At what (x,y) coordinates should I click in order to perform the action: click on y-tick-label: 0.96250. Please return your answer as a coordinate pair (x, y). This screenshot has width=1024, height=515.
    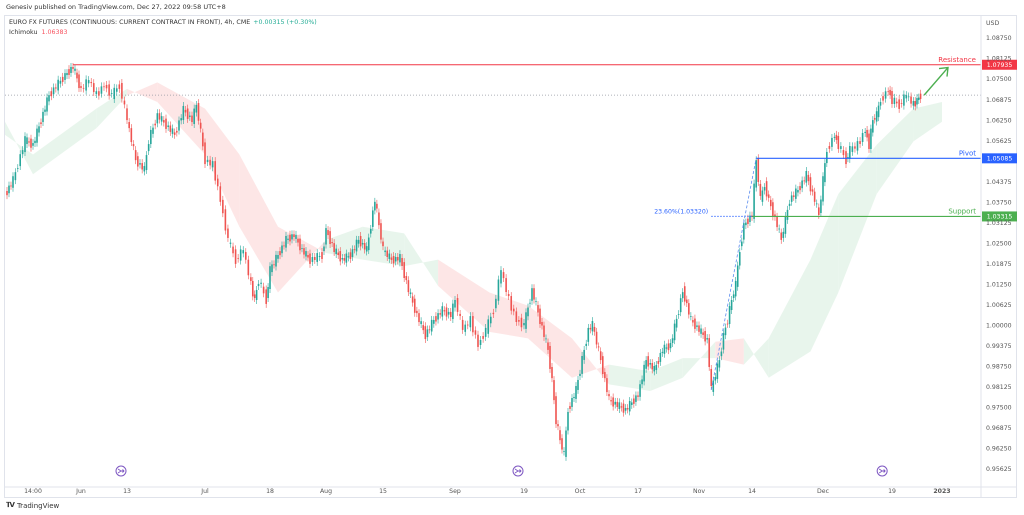
    Looking at the image, I should click on (999, 449).